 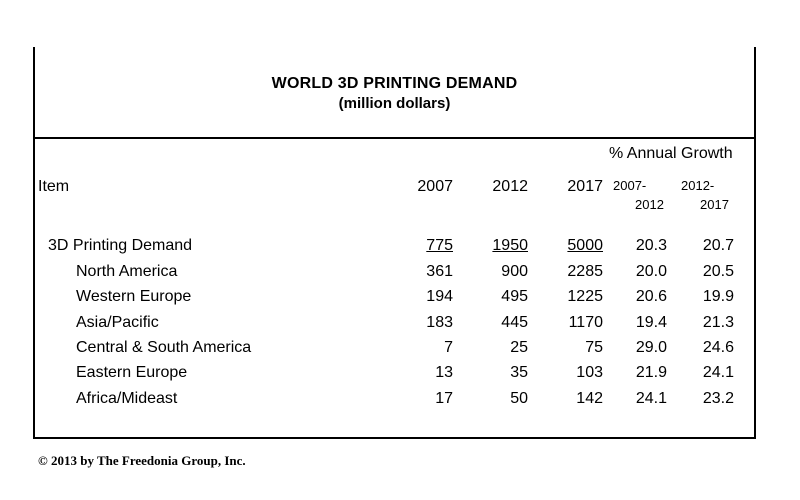 I want to click on column-header-2017: 2017, so click(x=585, y=186).